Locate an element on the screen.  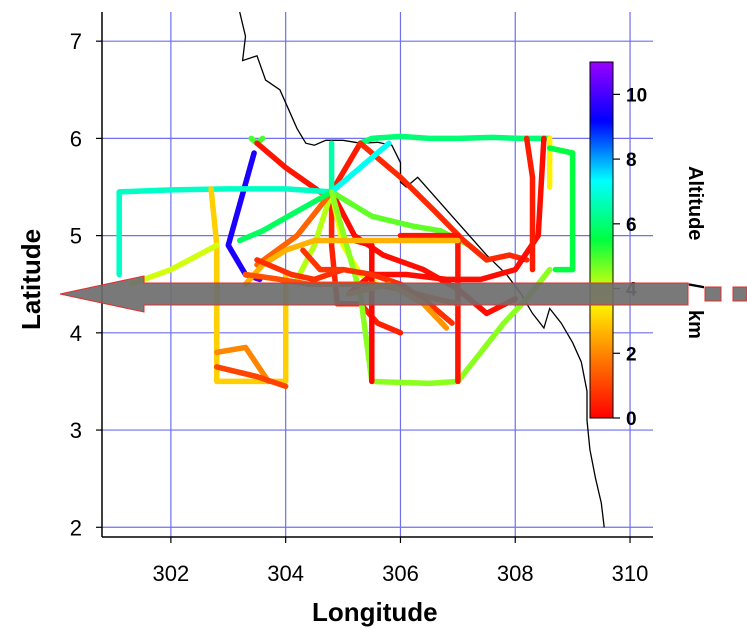
colorbar-label-main: Altitude is located at coordinates (695, 203).